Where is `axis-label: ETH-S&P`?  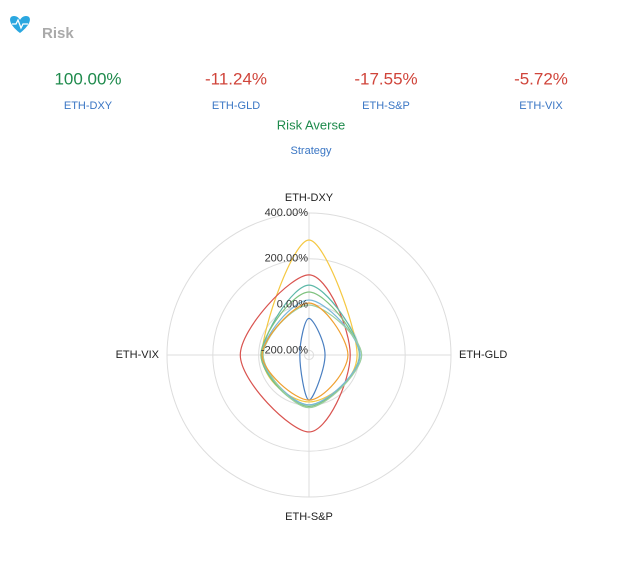 axis-label: ETH-S&P is located at coordinates (309, 517).